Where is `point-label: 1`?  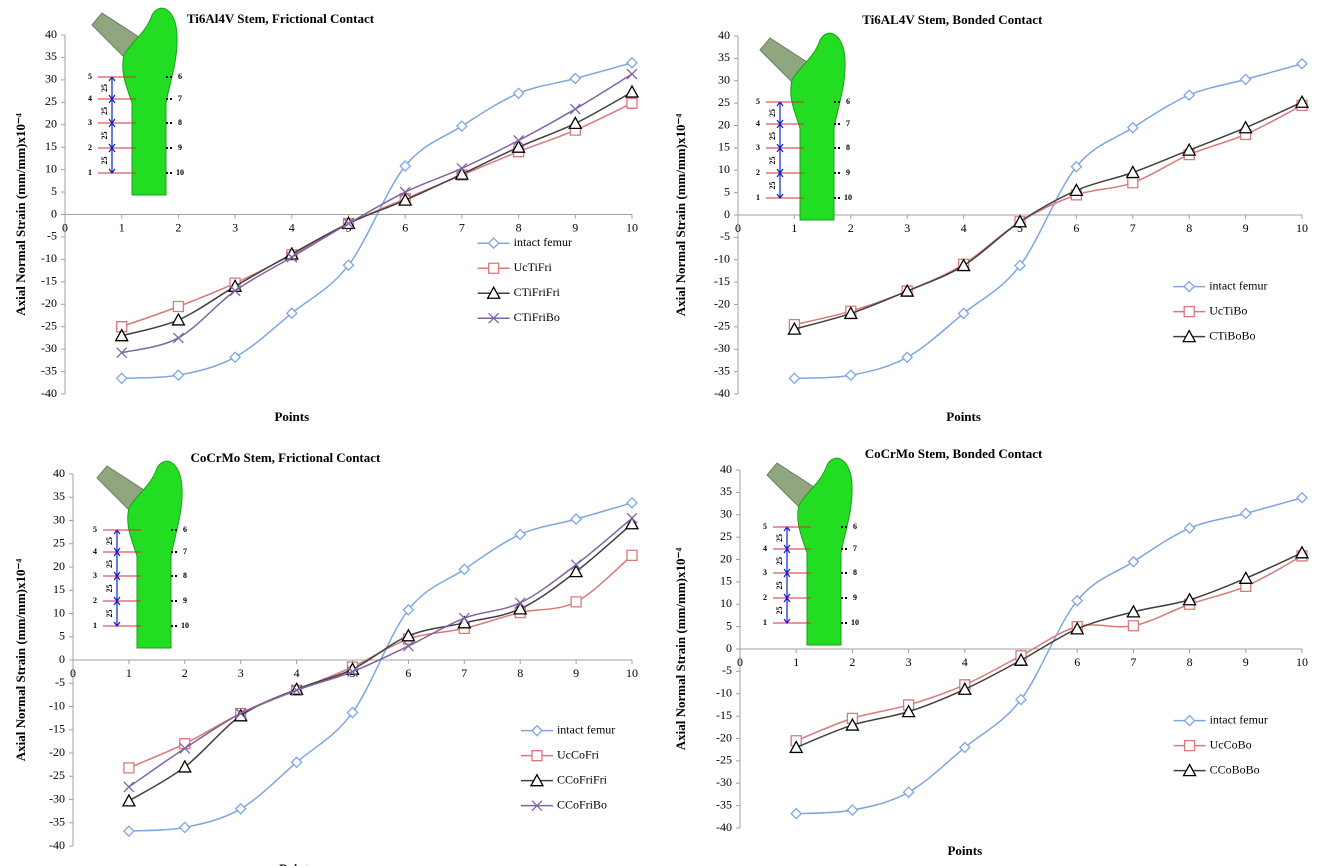 point-label: 1 is located at coordinates (90, 172).